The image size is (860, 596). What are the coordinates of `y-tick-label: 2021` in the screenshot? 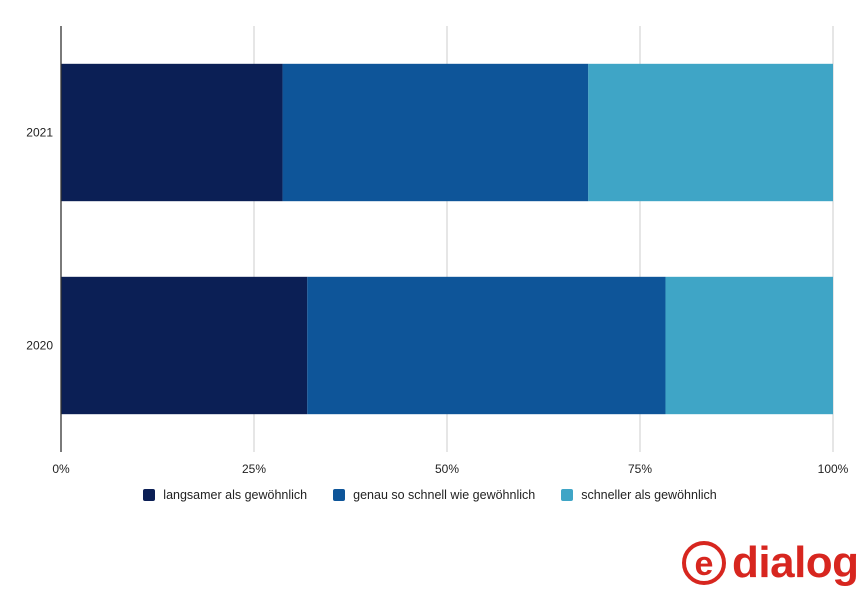 It's located at (39, 133).